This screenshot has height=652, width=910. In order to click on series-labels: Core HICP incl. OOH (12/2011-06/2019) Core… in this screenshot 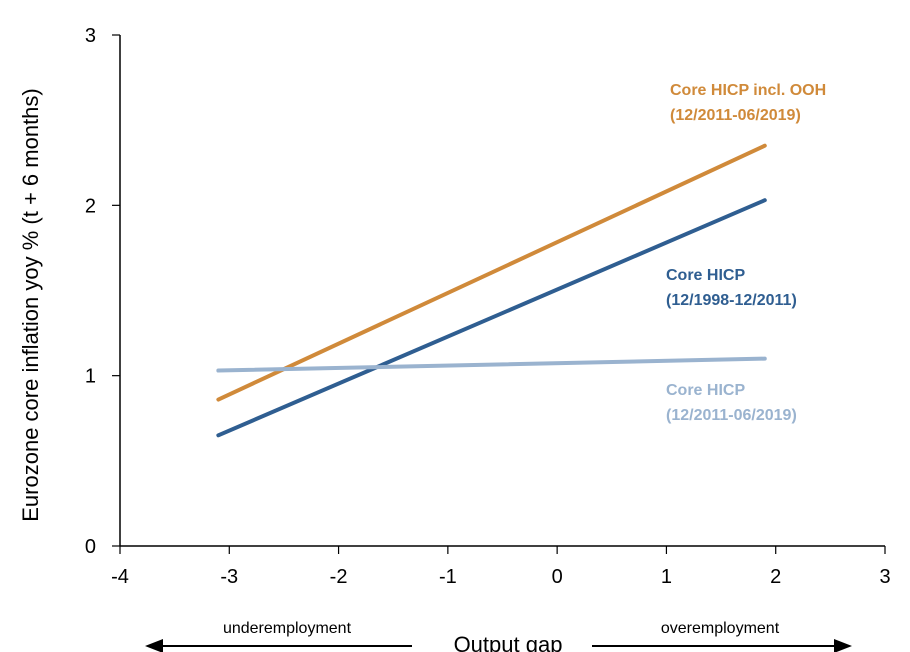, I will do `click(746, 253)`.